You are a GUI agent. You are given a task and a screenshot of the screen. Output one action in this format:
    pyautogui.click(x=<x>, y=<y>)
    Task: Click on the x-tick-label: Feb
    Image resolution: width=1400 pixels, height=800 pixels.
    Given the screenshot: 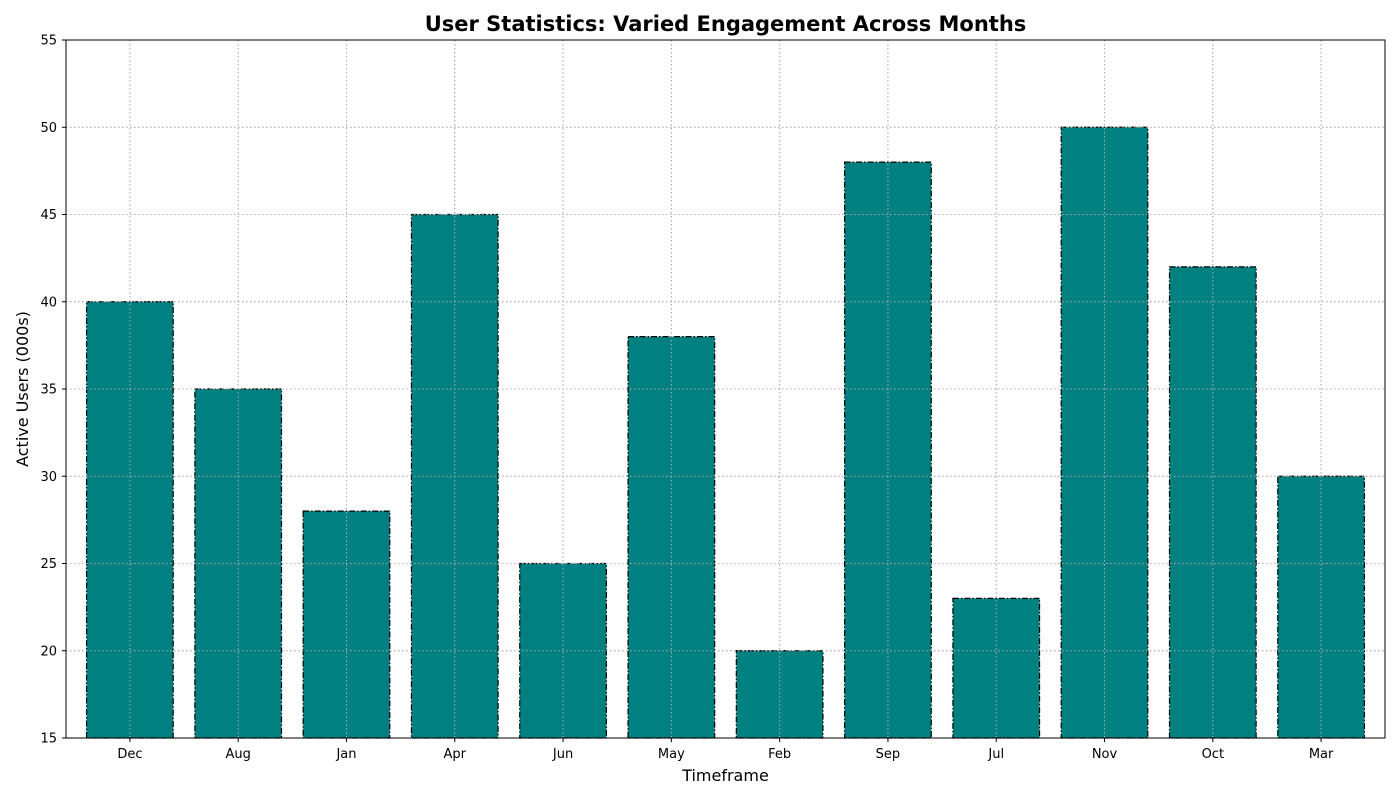 What is the action you would take?
    pyautogui.click(x=779, y=754)
    